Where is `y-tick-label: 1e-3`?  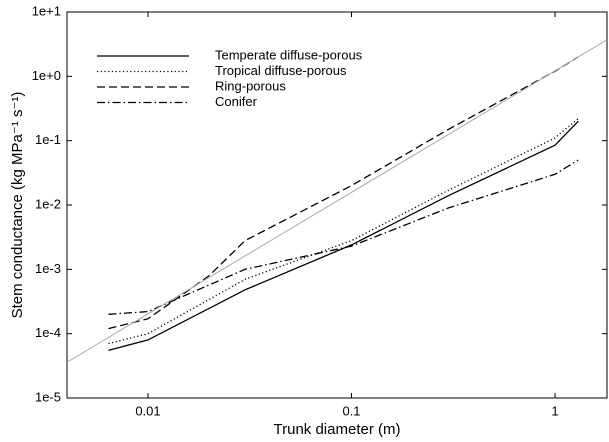
y-tick-label: 1e-3 is located at coordinates (48, 268).